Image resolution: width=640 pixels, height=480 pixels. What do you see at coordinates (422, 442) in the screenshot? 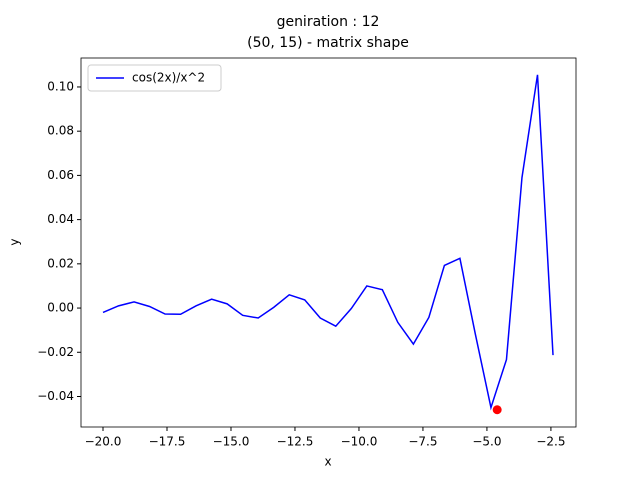
I see `x-tick-label: −7.5` at bounding box center [422, 442].